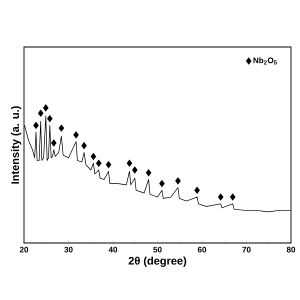 This screenshot has width=300, height=300. What do you see at coordinates (24, 249) in the screenshot?
I see `x-tick-label: 20` at bounding box center [24, 249].